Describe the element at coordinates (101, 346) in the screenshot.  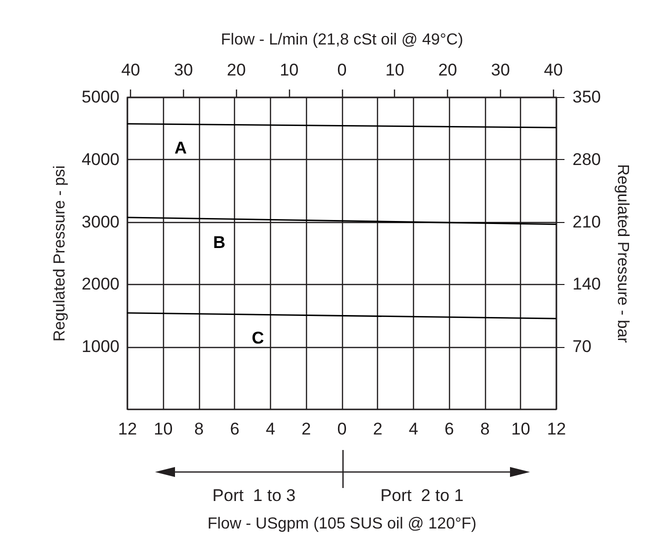
I see `y-tick-label: 1000` at that location.